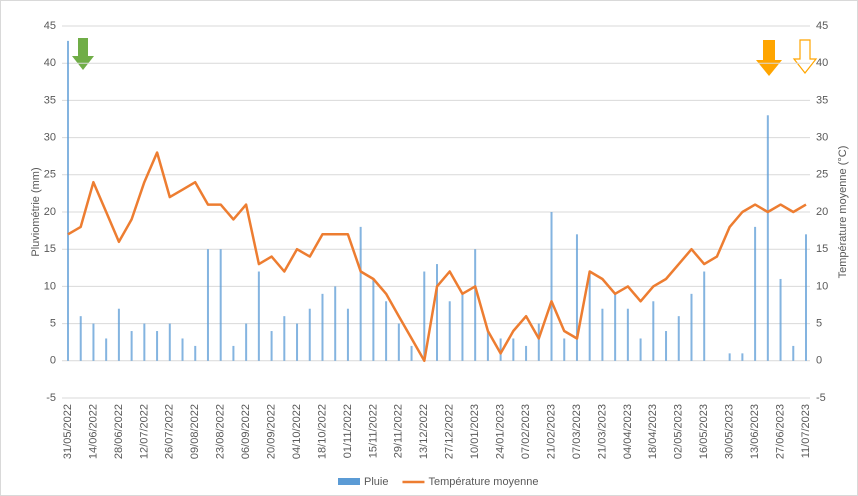 This screenshot has width=858, height=496. I want to click on y2-tick-label: 25, so click(822, 175).